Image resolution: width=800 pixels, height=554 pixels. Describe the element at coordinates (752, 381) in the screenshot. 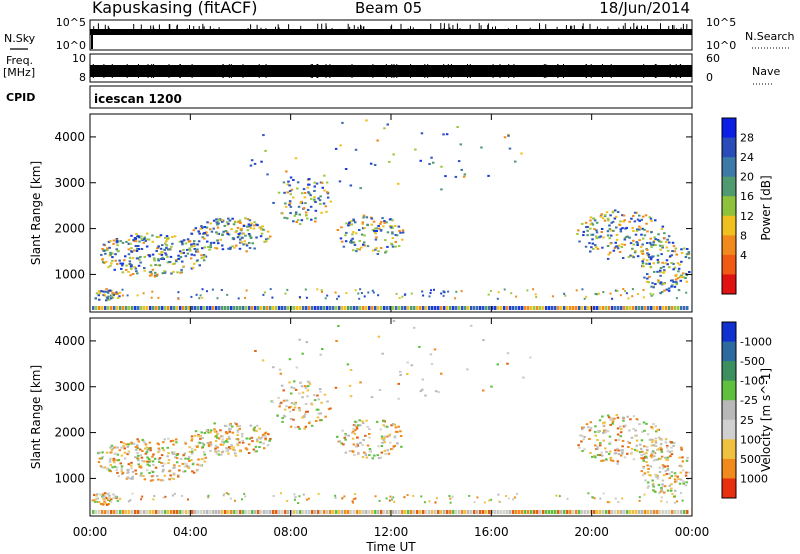

I see `colorbar-tick-label: -100` at that location.